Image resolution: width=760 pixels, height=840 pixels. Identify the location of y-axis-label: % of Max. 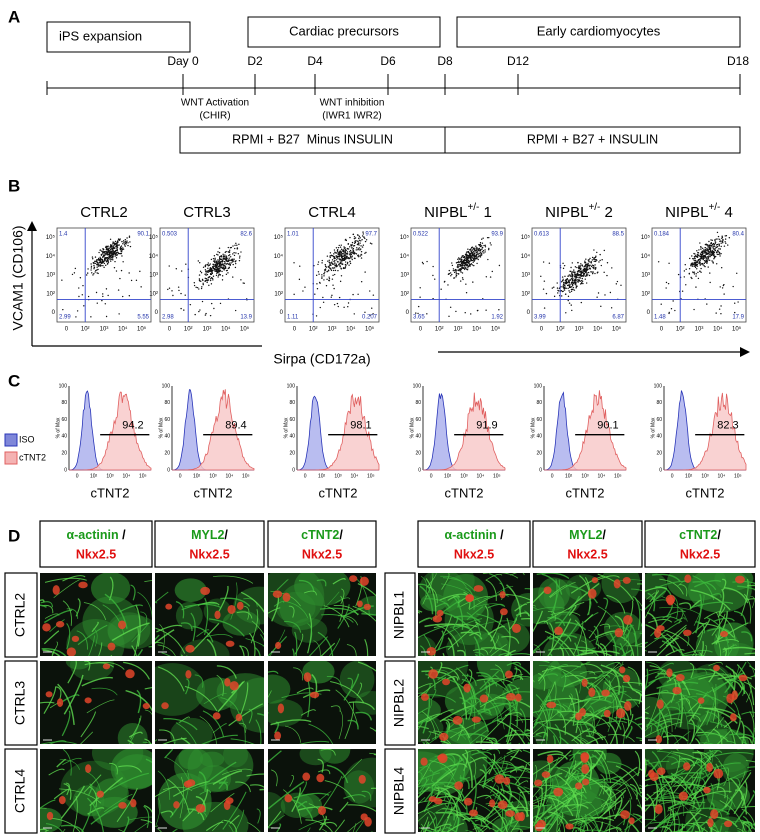
(286, 427).